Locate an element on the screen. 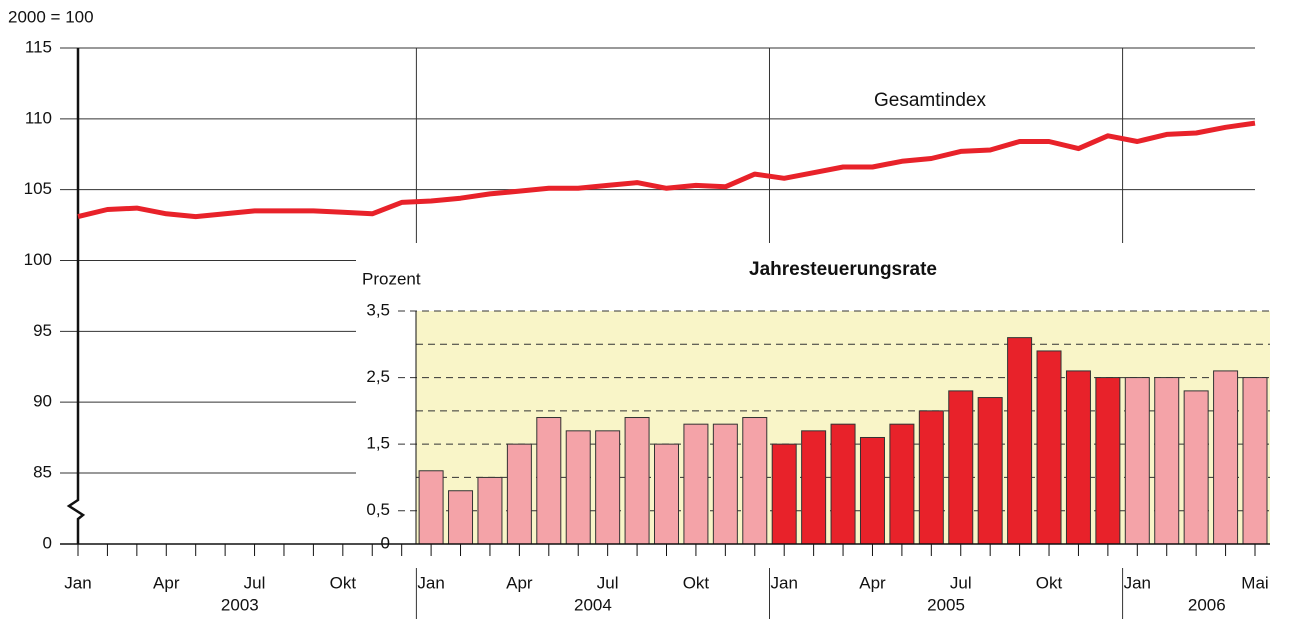 Image resolution: width=1291 pixels, height=619 pixels. y-tick-label: 2,5 is located at coordinates (378, 376).